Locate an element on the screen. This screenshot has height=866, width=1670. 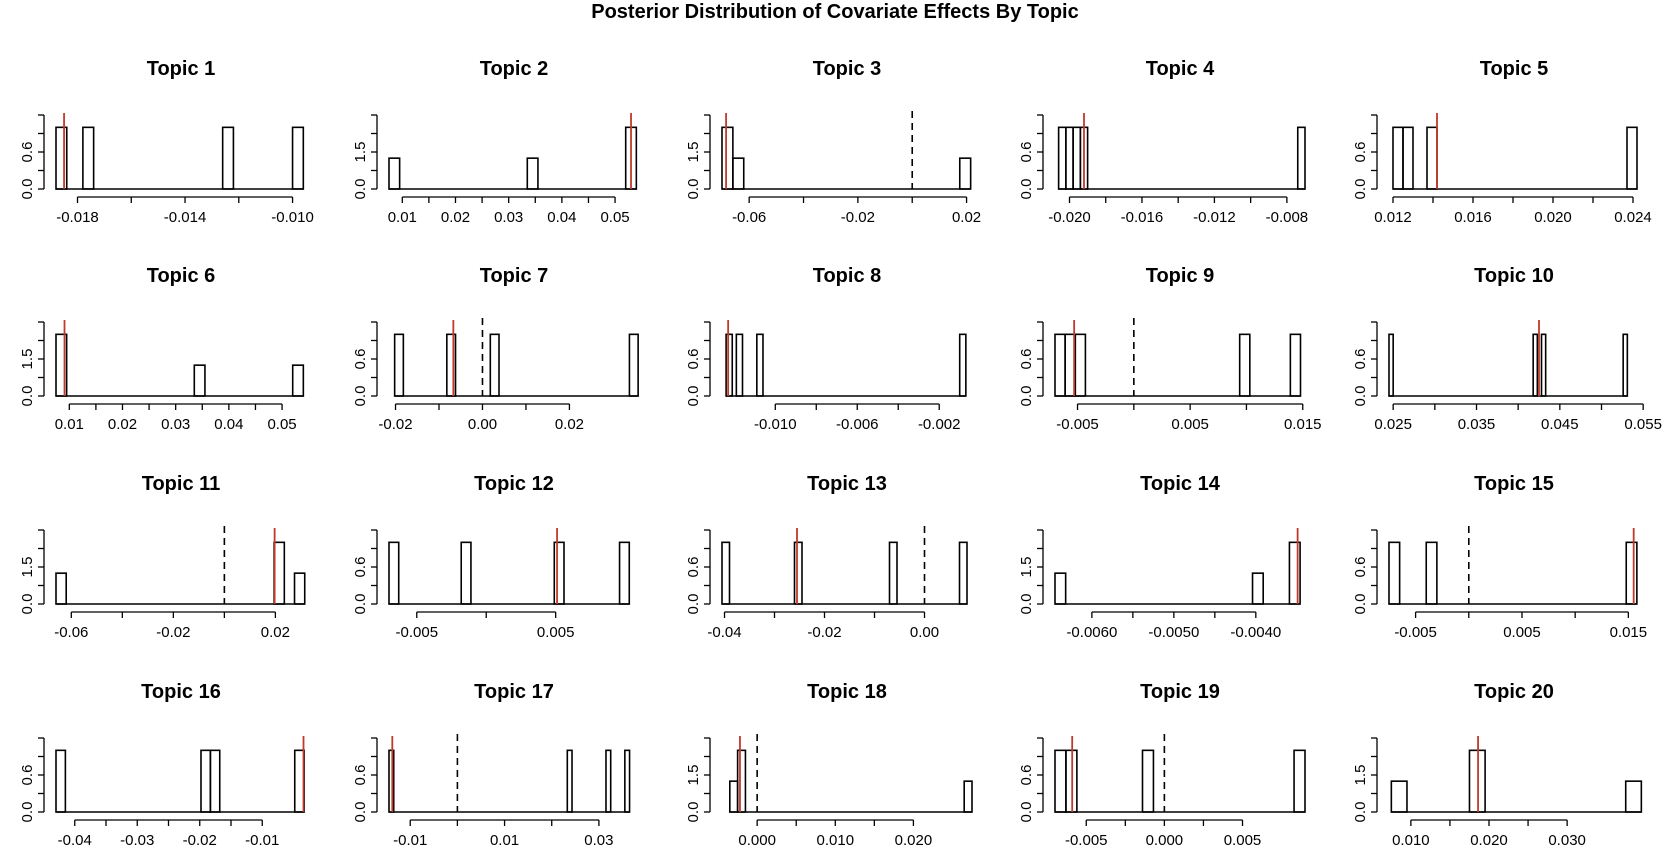
panel-title: Topic 1 is located at coordinates (181, 69).